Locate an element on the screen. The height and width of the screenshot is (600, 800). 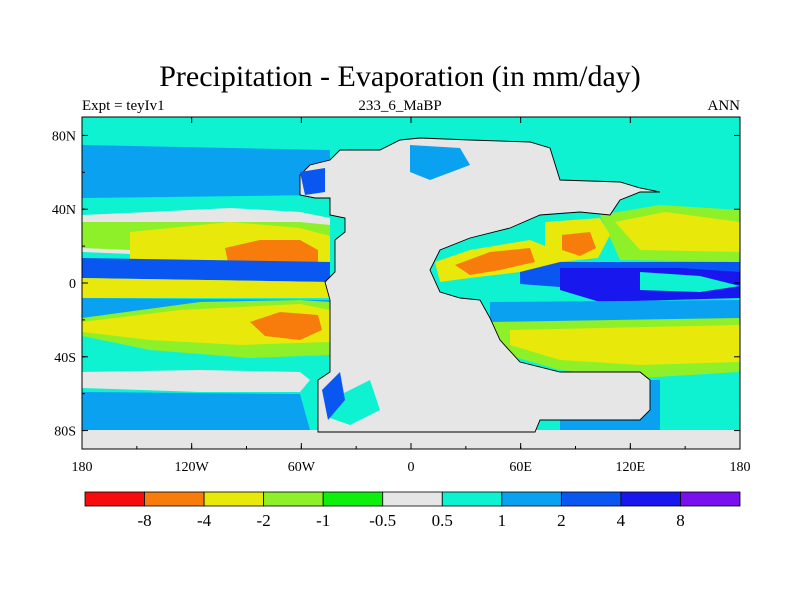
pacific-itcz is located at coordinates (206, 270).